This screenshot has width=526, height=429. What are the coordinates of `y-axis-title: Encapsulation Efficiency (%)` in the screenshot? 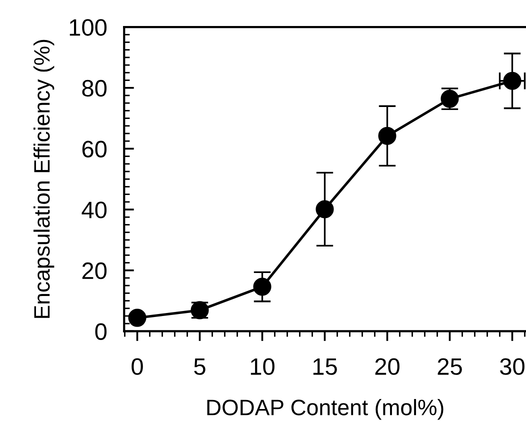 It's located at (43, 179).